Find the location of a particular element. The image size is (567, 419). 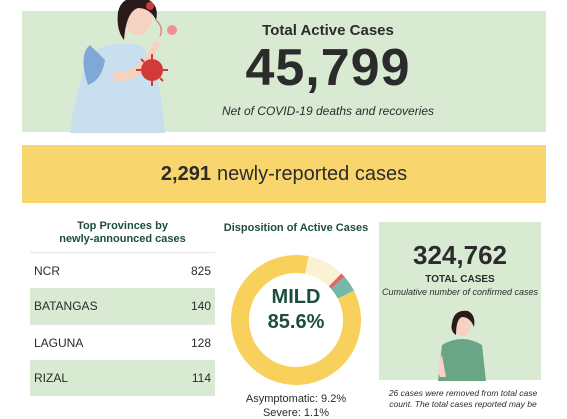

note-line2: count. The total cases reported may be is located at coordinates (463, 404).